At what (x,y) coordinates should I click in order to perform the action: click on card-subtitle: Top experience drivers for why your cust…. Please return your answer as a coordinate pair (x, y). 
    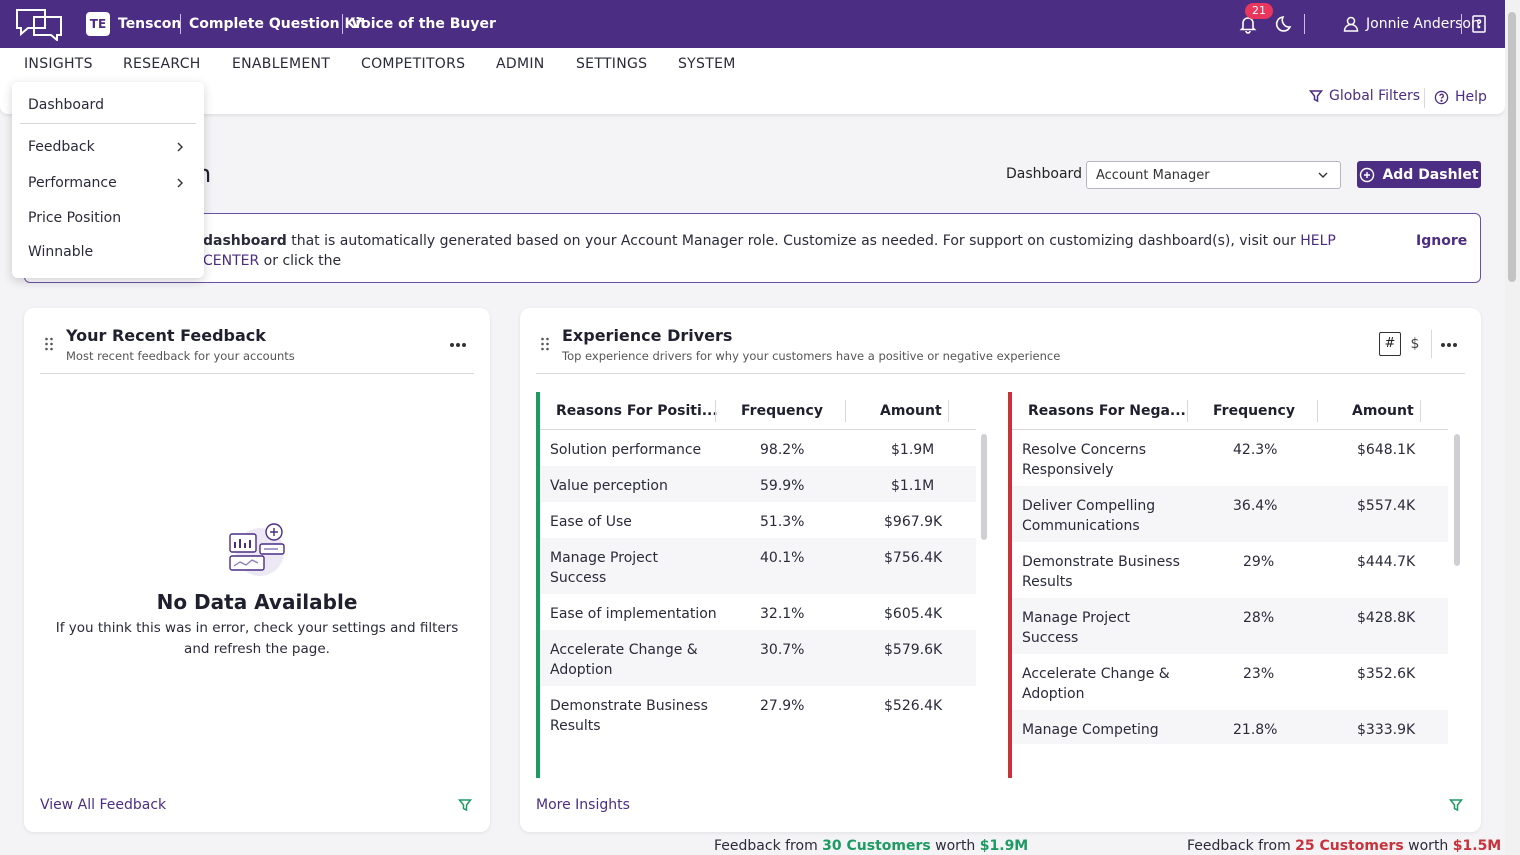
    Looking at the image, I should click on (811, 356).